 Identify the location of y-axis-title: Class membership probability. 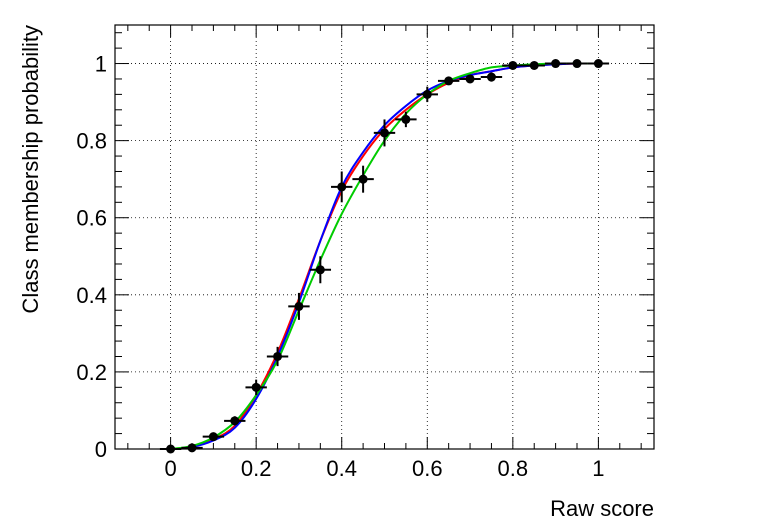
(30, 169).